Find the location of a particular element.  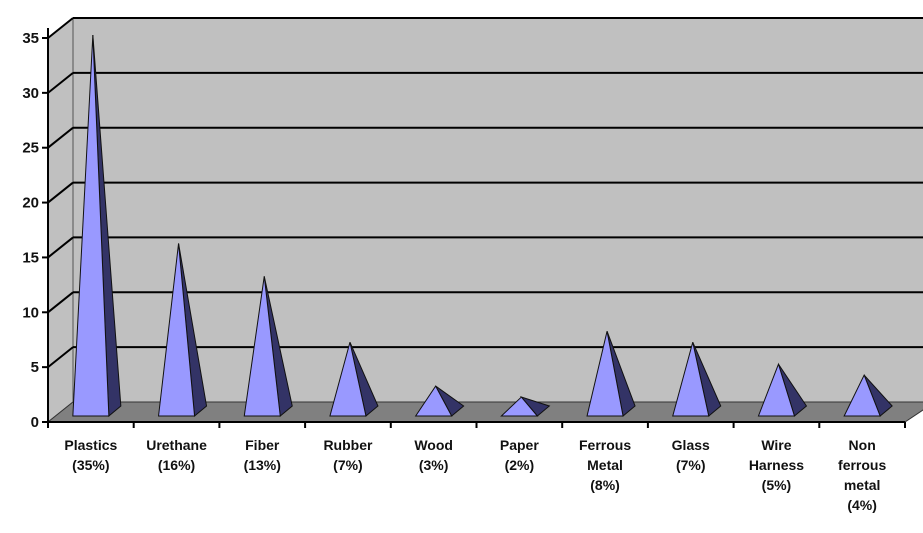

x-category-label-line: Plastics is located at coordinates (90, 445).